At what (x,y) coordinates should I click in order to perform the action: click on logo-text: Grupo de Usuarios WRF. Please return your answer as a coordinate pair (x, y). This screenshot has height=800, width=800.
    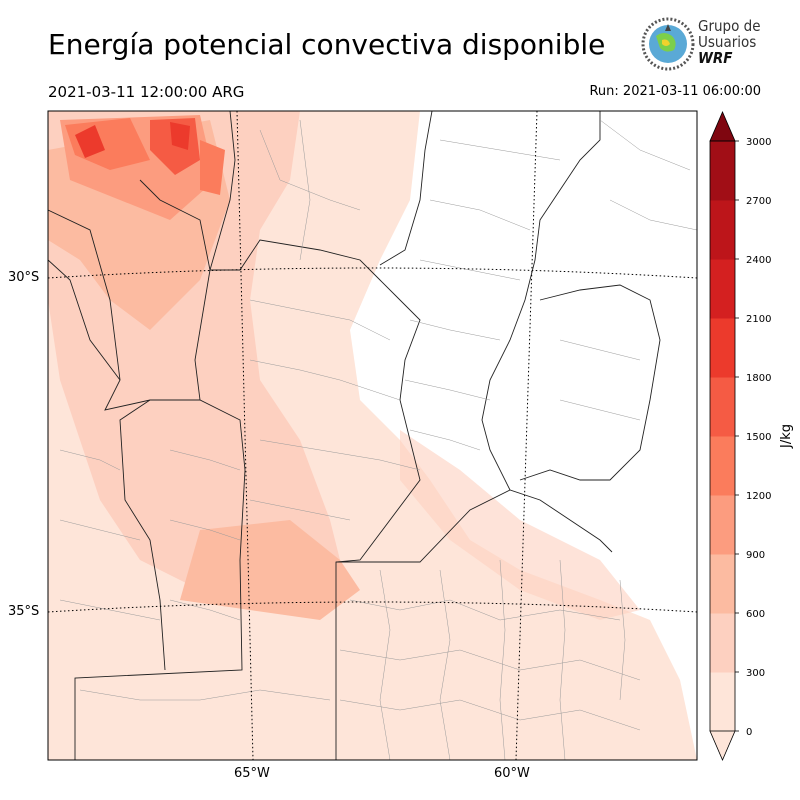
    Looking at the image, I should click on (729, 42).